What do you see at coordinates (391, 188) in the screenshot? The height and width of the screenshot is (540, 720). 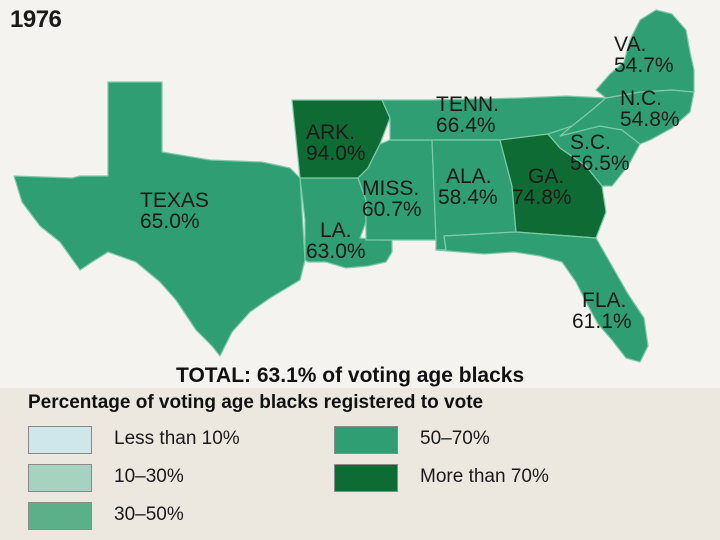 I see `state-name: MISS.` at bounding box center [391, 188].